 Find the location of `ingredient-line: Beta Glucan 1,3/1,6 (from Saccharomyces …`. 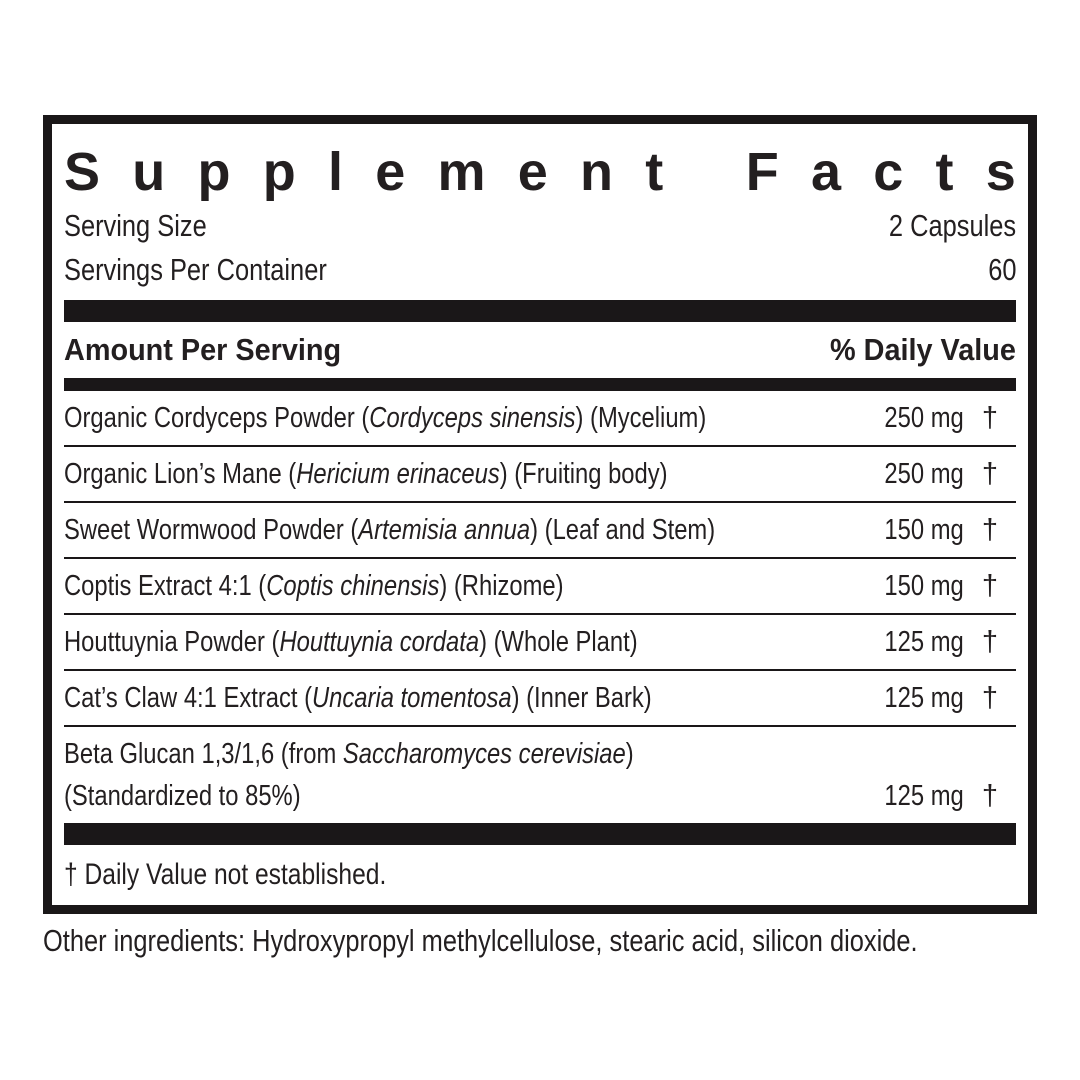

ingredient-line: Beta Glucan 1,3/1,6 (from Saccharomyces … is located at coordinates (540, 754).